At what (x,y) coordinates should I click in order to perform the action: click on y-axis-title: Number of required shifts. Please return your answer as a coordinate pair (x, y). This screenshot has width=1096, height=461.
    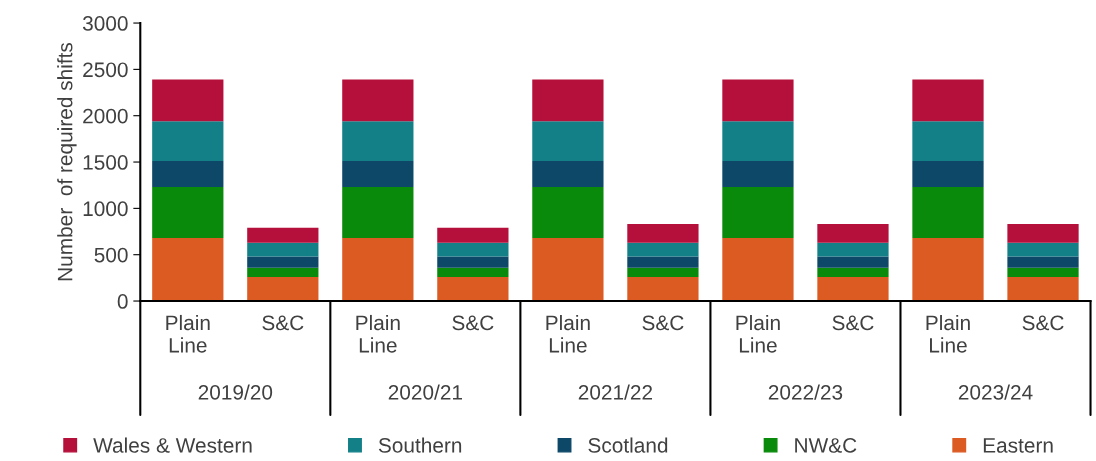
    Looking at the image, I should click on (67, 161).